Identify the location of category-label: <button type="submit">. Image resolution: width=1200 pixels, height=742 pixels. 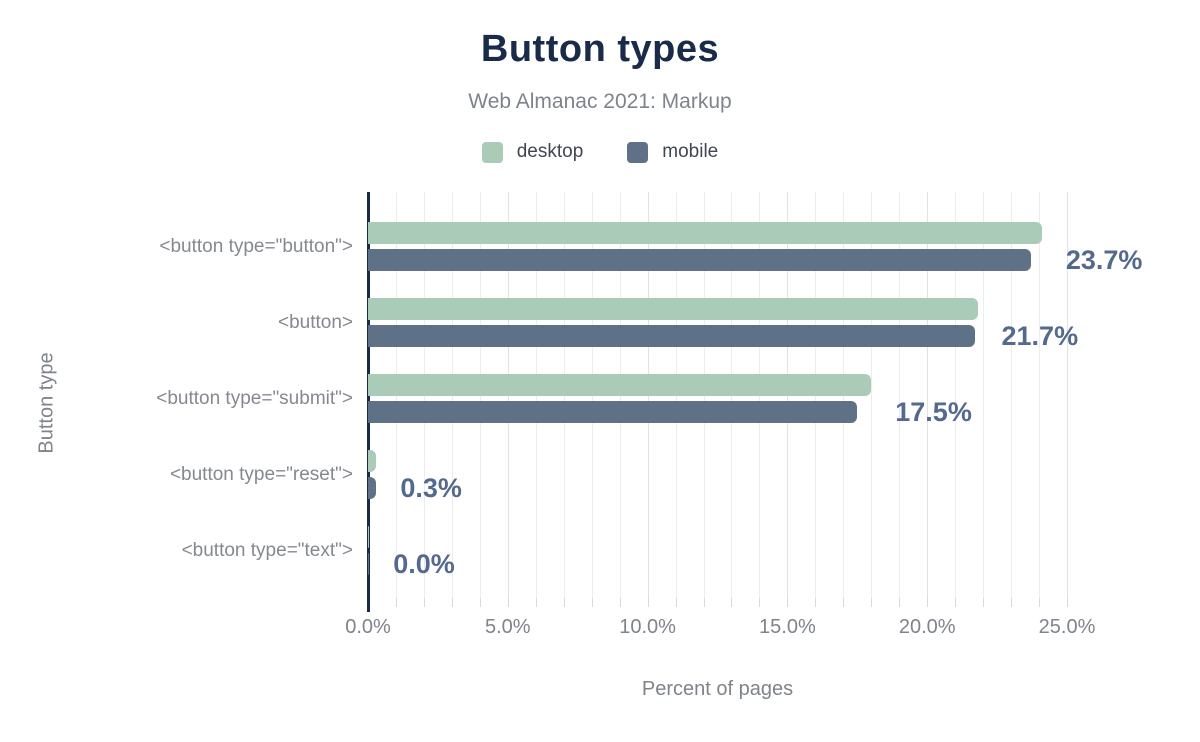
(254, 398).